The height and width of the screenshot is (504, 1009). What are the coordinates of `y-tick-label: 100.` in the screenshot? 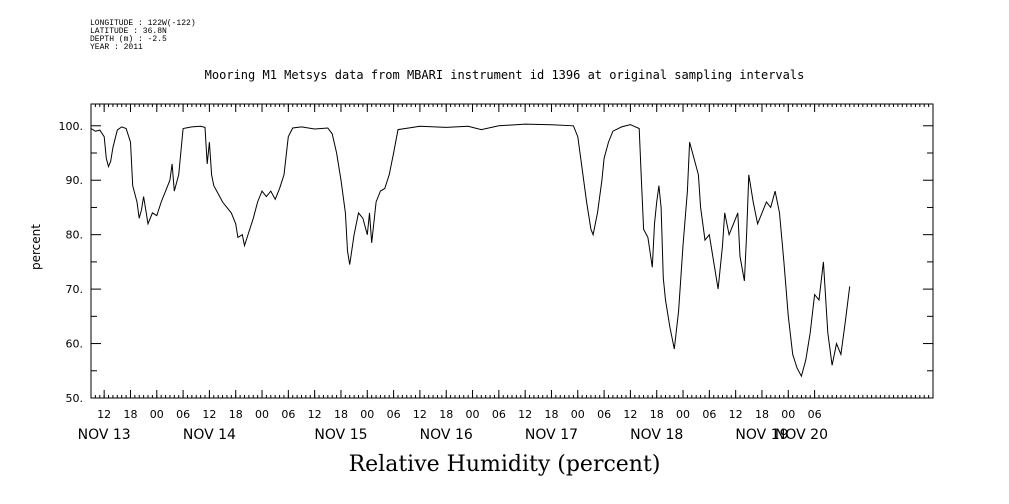 It's located at (71, 126).